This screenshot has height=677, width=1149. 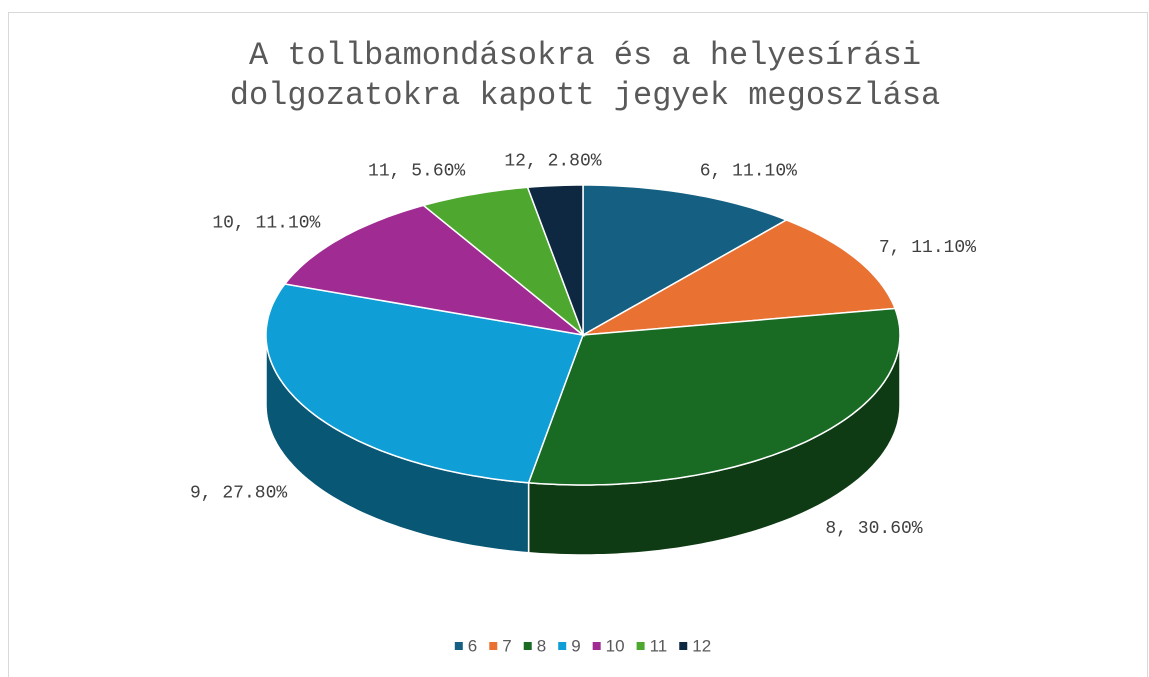 I want to click on data-label: 8, 30.60%, so click(x=873, y=529).